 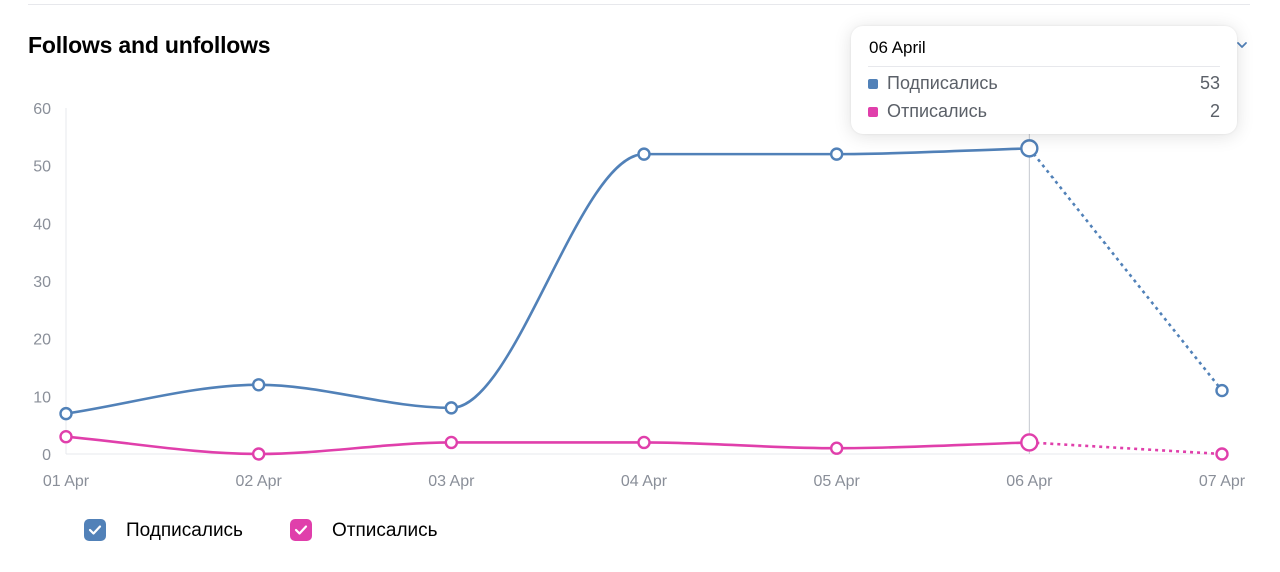 What do you see at coordinates (385, 530) in the screenshot?
I see `legend-label: Отписались` at bounding box center [385, 530].